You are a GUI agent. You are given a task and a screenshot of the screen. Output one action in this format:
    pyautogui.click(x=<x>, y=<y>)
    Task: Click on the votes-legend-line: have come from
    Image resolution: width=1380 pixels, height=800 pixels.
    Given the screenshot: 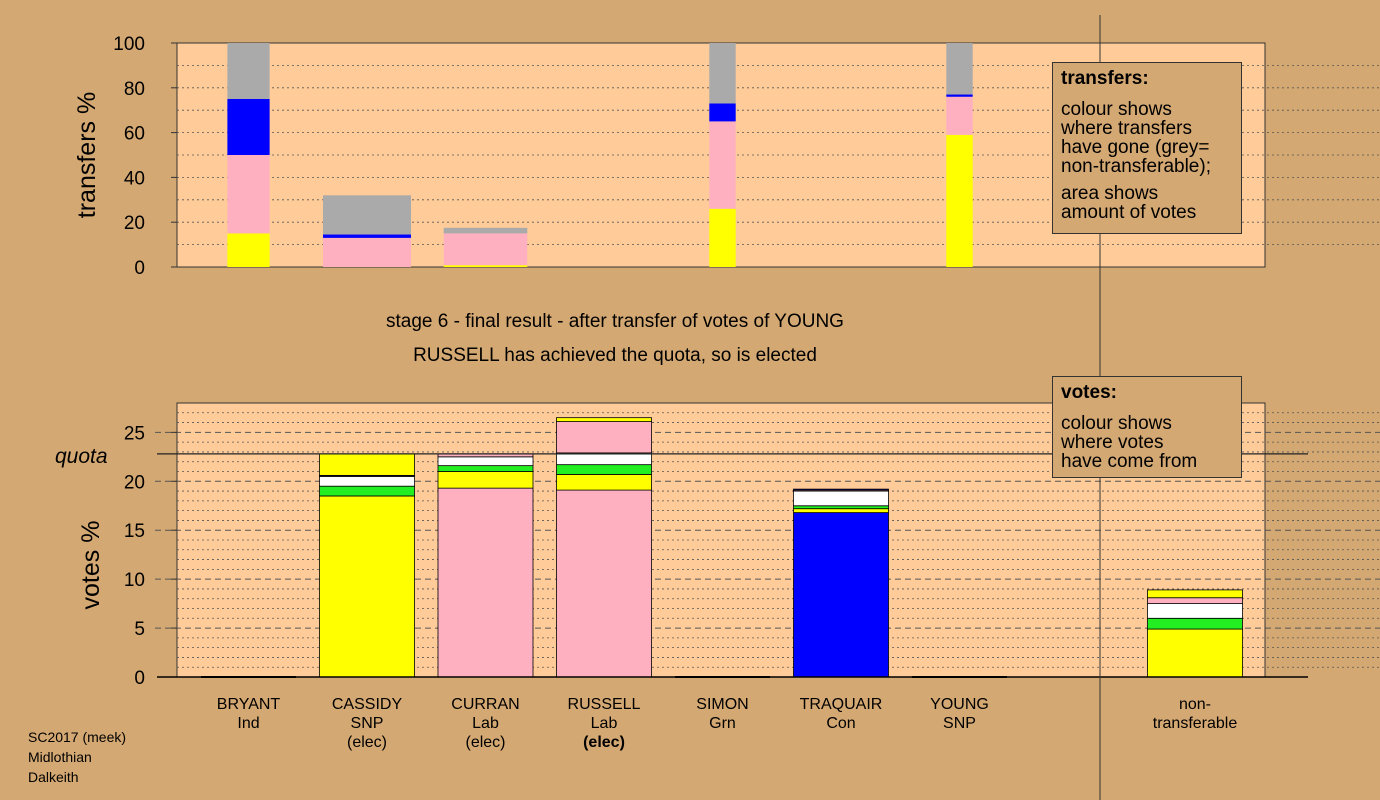 What is the action you would take?
    pyautogui.click(x=1129, y=461)
    